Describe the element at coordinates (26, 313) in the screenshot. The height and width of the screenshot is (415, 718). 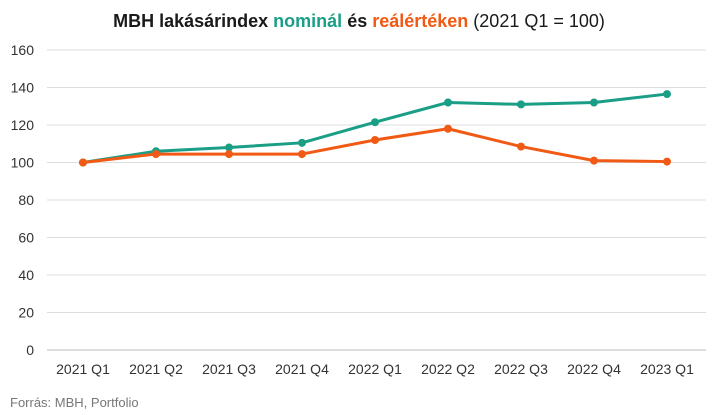
I see `y-tick-label-20: 20` at that location.